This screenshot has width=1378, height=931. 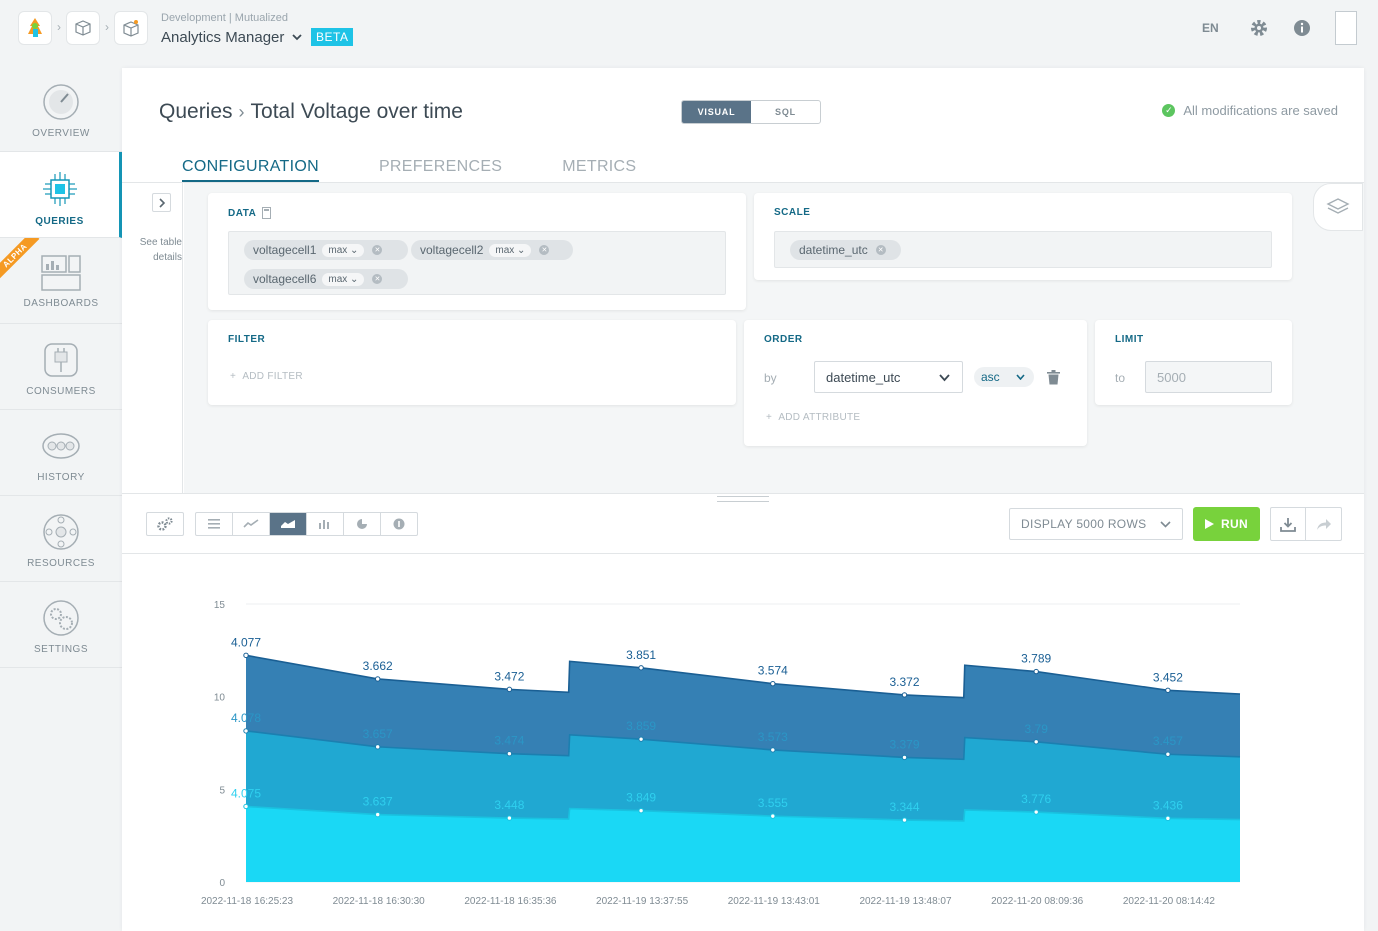 I want to click on save-status-text: All modifications are saved, so click(x=1260, y=110).